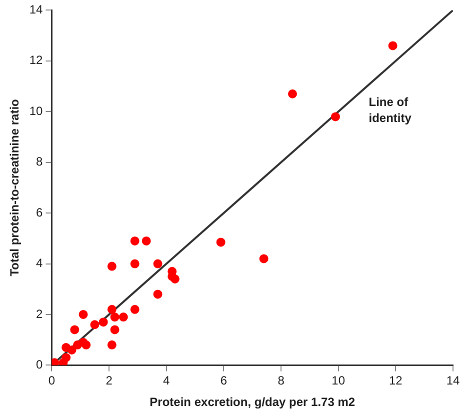  What do you see at coordinates (339, 381) in the screenshot?
I see `x-tick-label: 10` at bounding box center [339, 381].